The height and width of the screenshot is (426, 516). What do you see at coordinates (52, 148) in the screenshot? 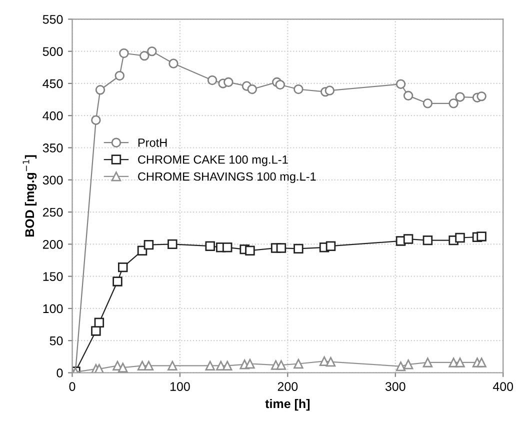
I see `y-tick-label: 350` at bounding box center [52, 148].